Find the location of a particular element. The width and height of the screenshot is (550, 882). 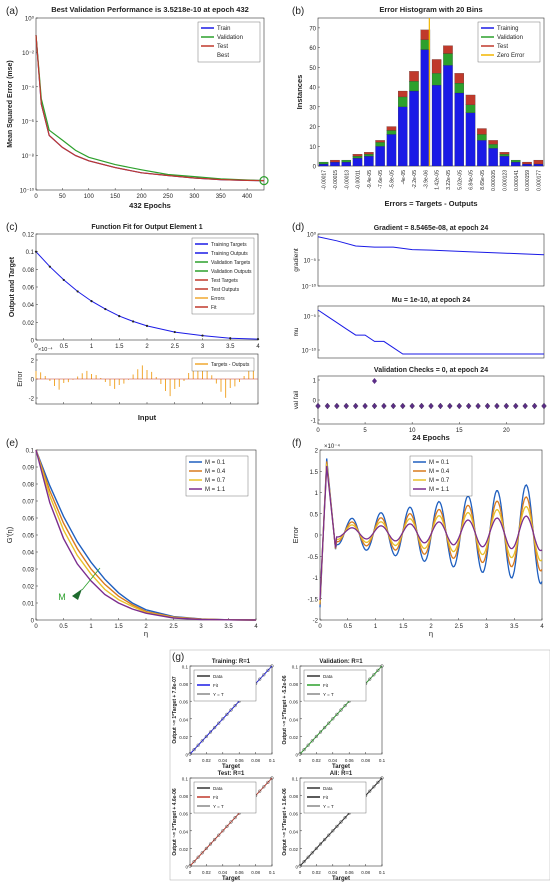

g-xtick-label: 0.1 is located at coordinates (382, 872).